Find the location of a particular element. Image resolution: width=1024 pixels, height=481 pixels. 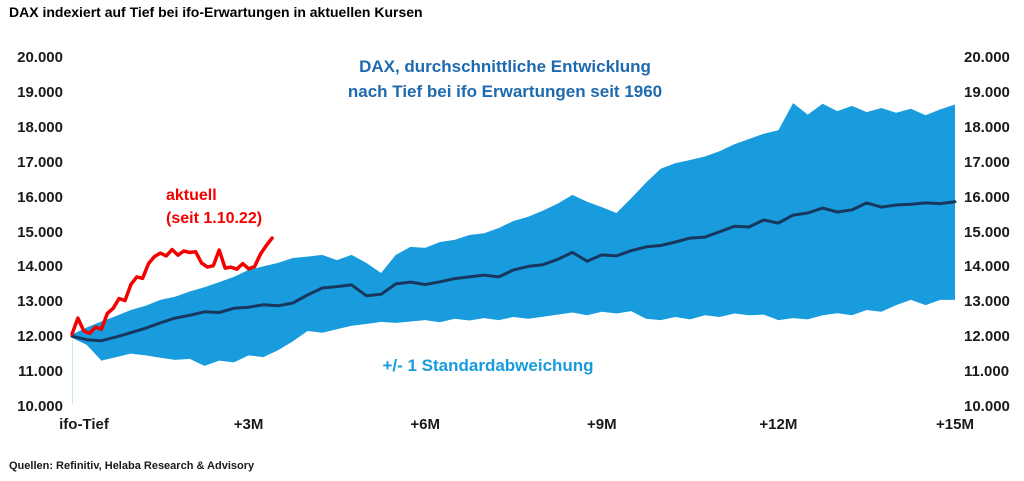

y-tick-label-left: 10.000 is located at coordinates (40, 406).